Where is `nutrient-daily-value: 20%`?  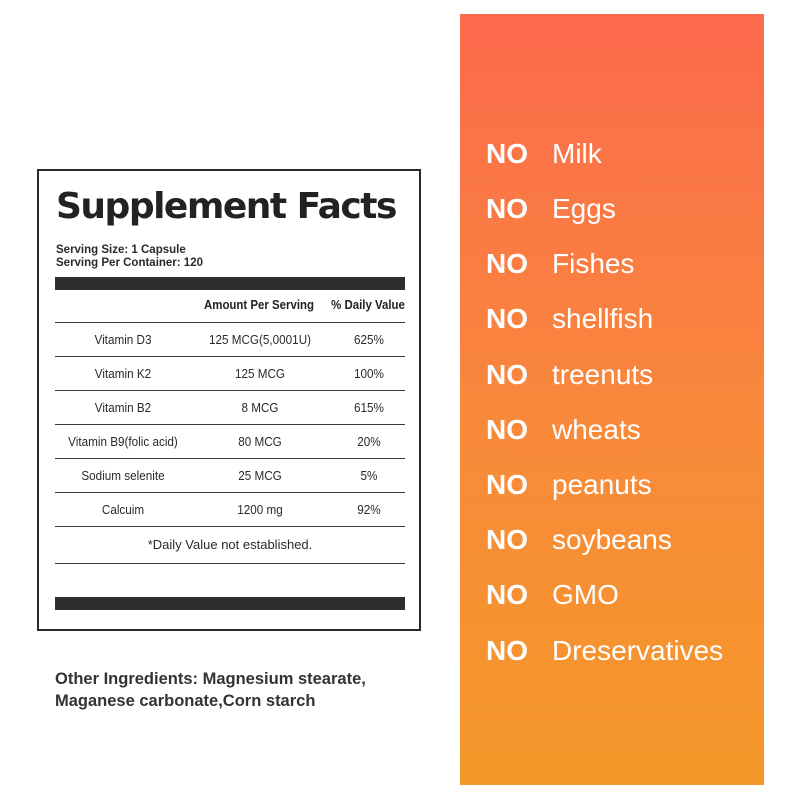 nutrient-daily-value: 20% is located at coordinates (369, 441).